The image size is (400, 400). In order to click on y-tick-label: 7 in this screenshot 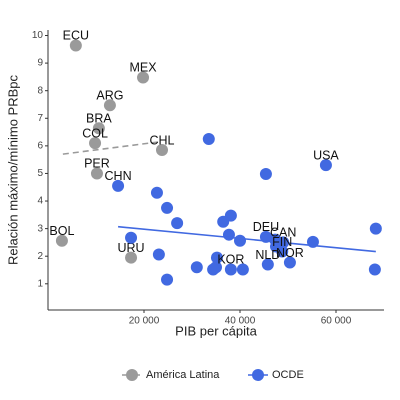, I will do `click(40, 118)`.